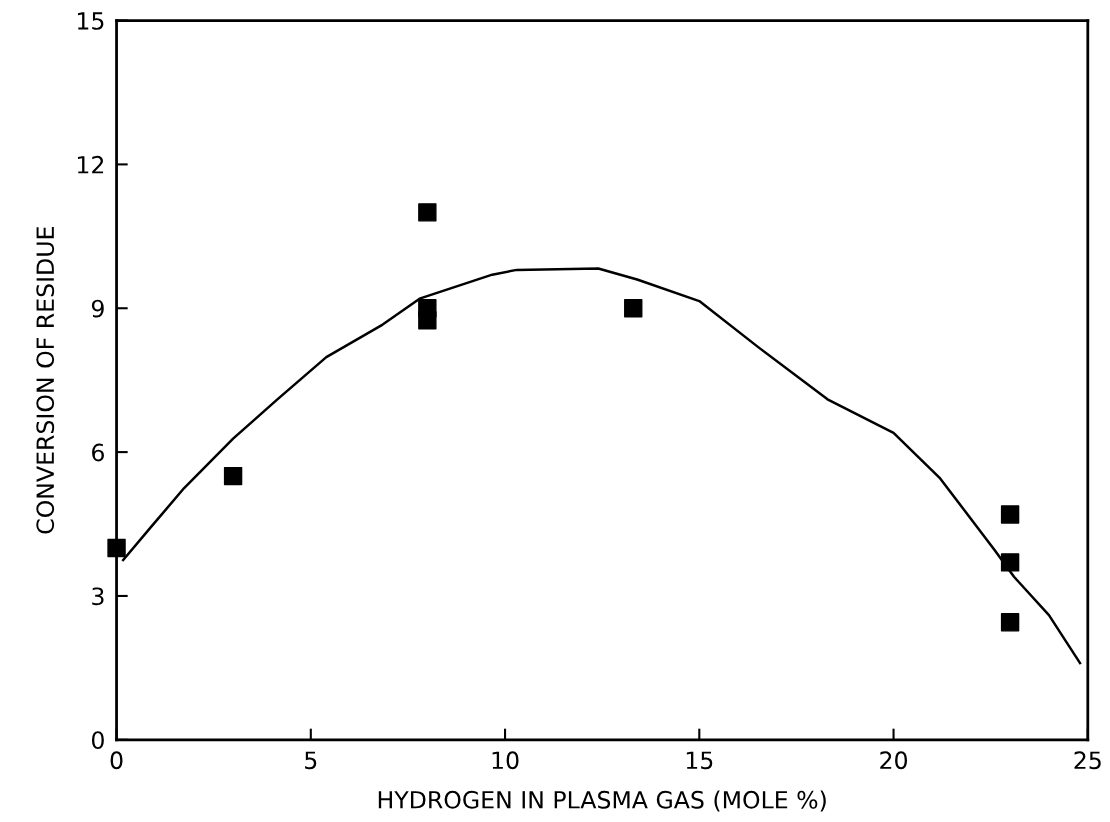 The height and width of the screenshot is (822, 1110). Describe the element at coordinates (505, 760) in the screenshot. I see `x-tick-label: 10` at that location.